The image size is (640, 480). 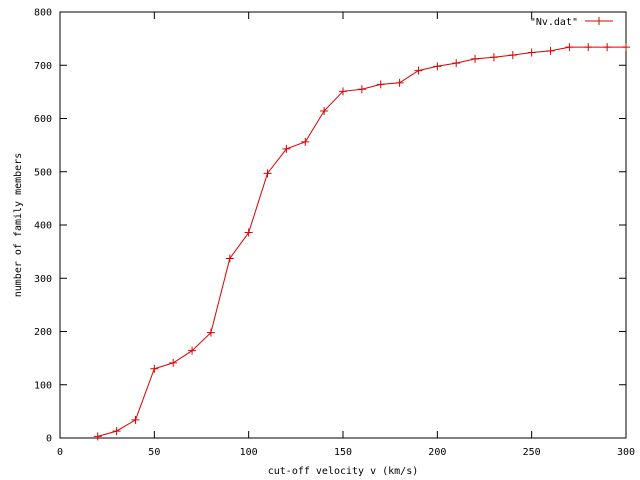 What do you see at coordinates (49, 439) in the screenshot?
I see `y-tick-label: 0` at bounding box center [49, 439].